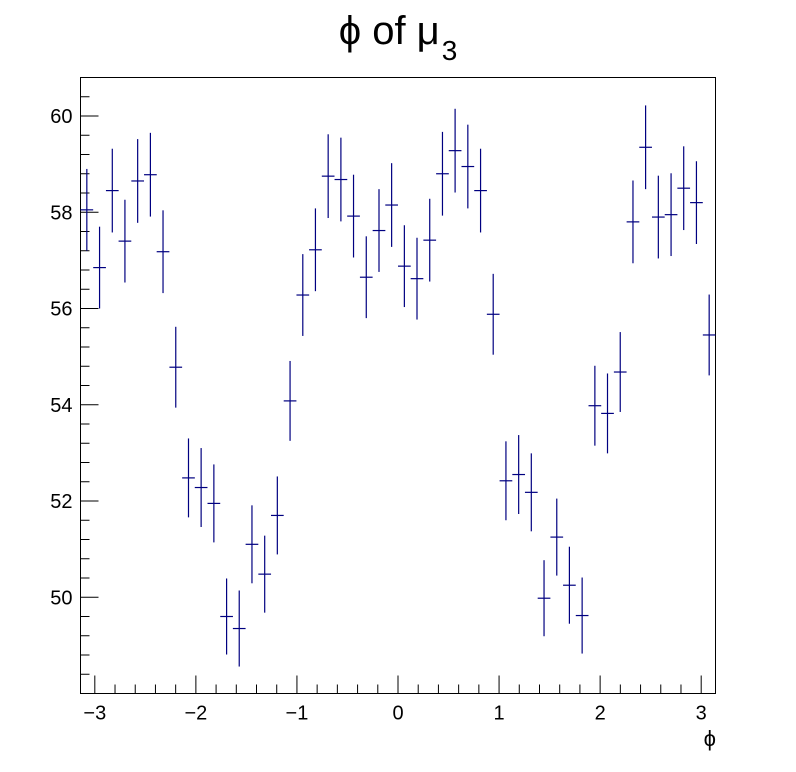  I want to click on x-axis: −3 −2 −1 0 1 2 3, so click(395, 700).